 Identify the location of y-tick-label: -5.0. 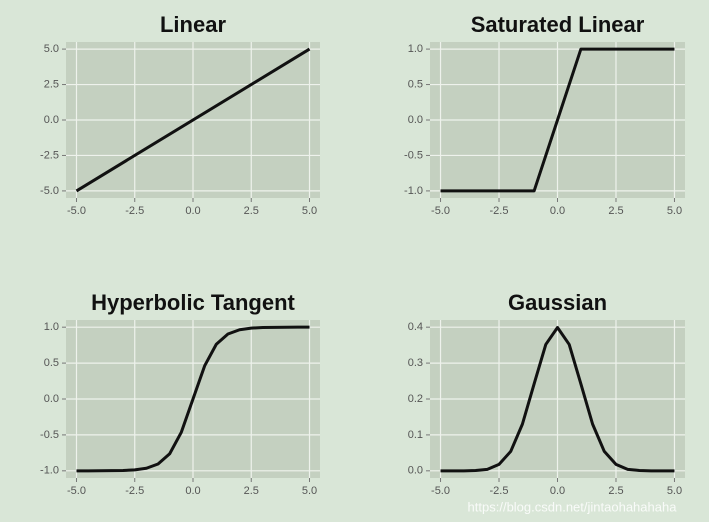
(49, 191).